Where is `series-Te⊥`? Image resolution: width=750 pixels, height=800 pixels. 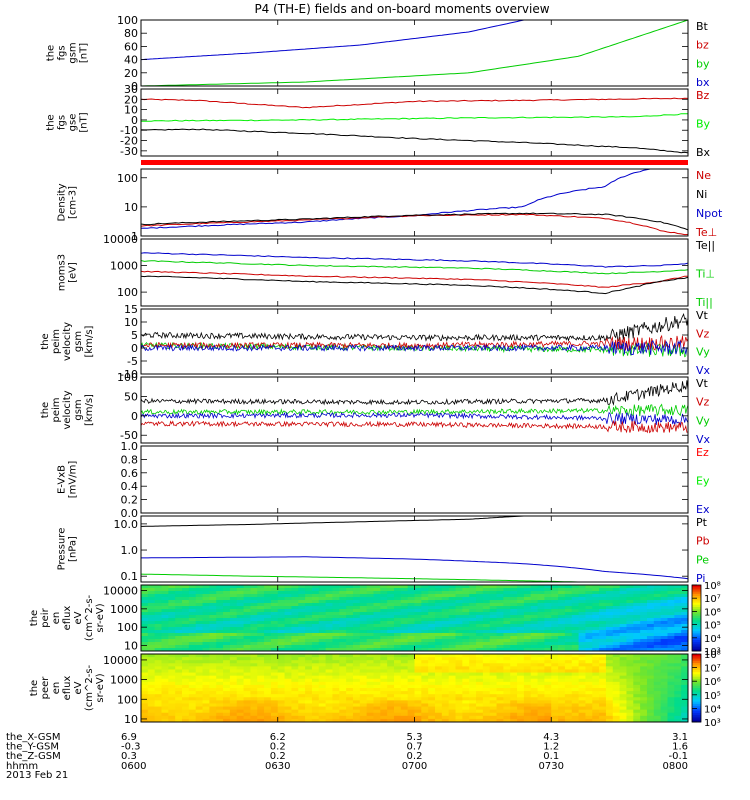
series-Te⊥ is located at coordinates (414, 279).